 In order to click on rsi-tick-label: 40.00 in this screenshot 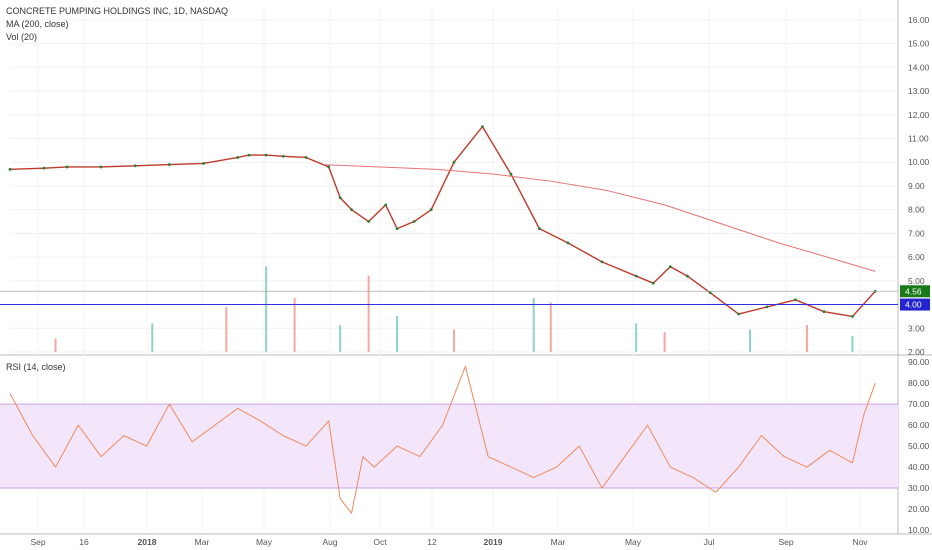, I will do `click(919, 467)`.